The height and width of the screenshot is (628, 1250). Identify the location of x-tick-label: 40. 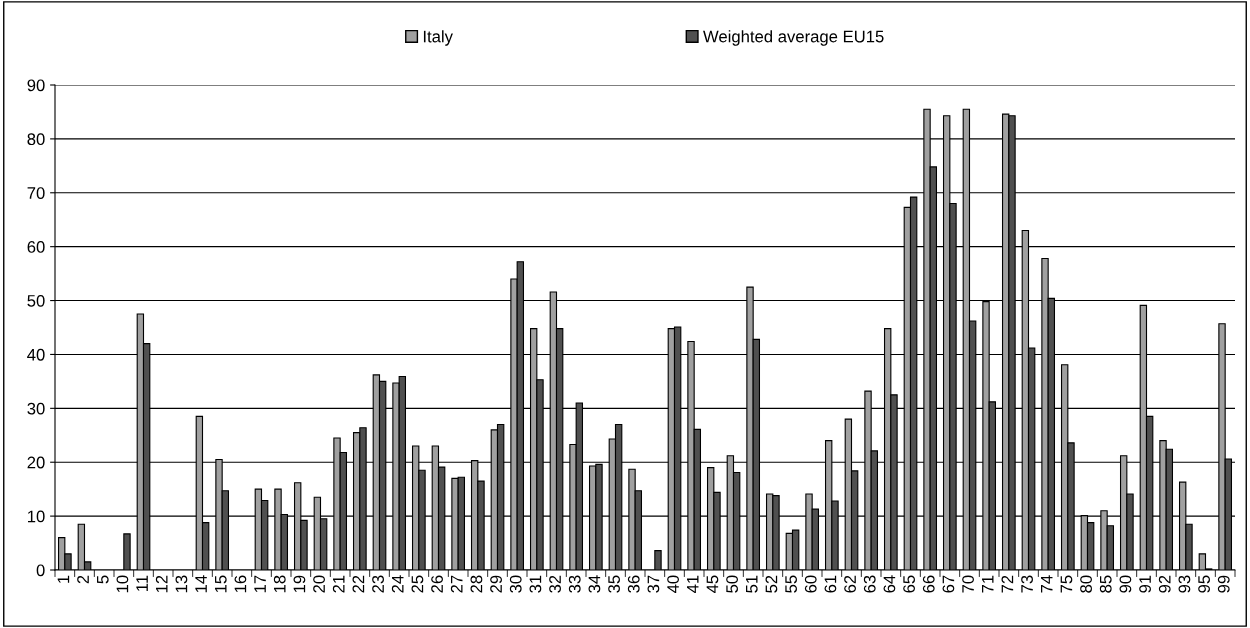
(673, 584).